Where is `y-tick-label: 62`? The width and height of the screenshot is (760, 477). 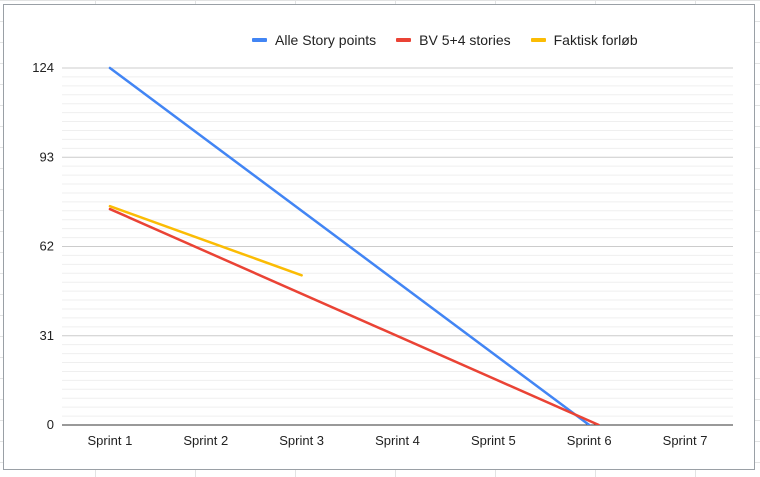 y-tick-label: 62 is located at coordinates (47, 246).